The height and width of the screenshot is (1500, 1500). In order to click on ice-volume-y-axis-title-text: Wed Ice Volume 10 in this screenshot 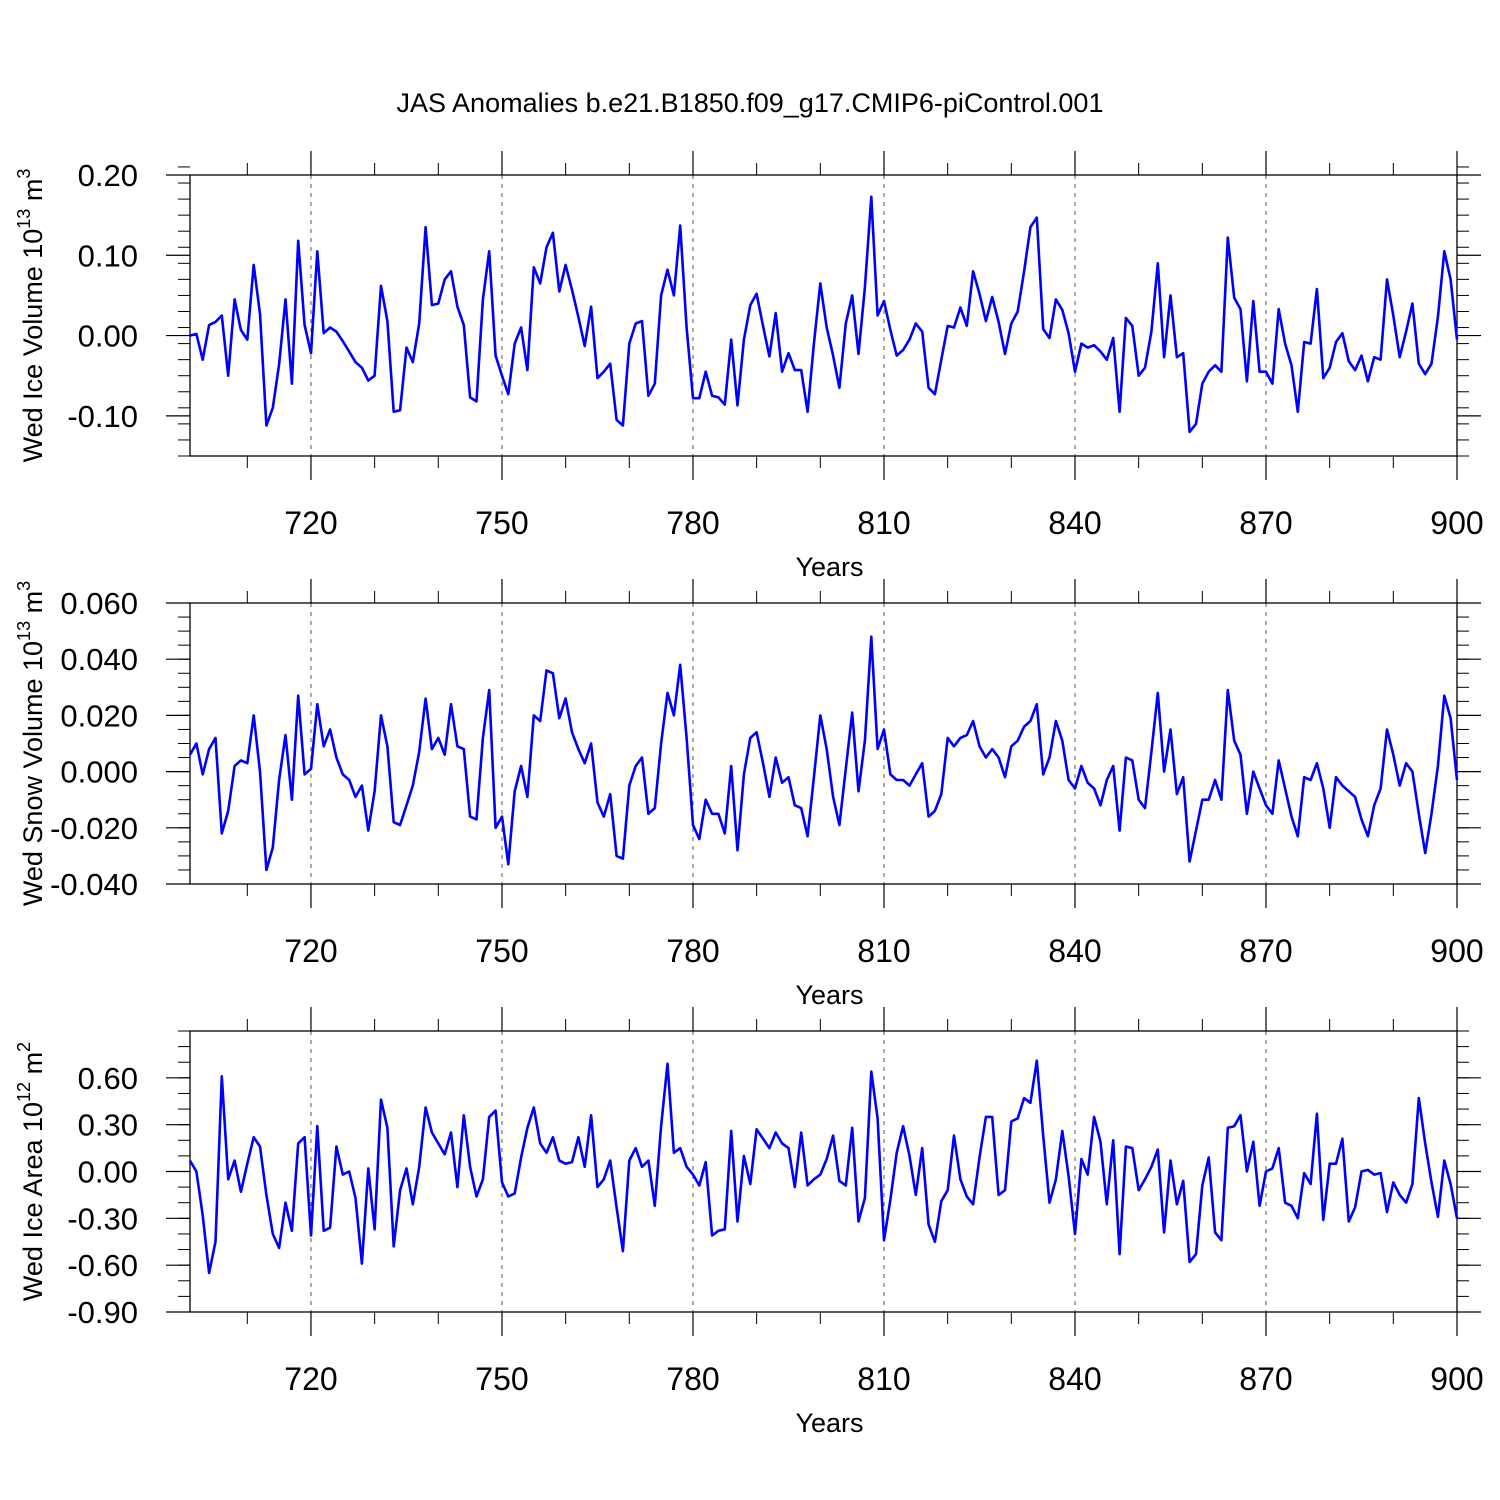, I will do `click(33, 346)`.